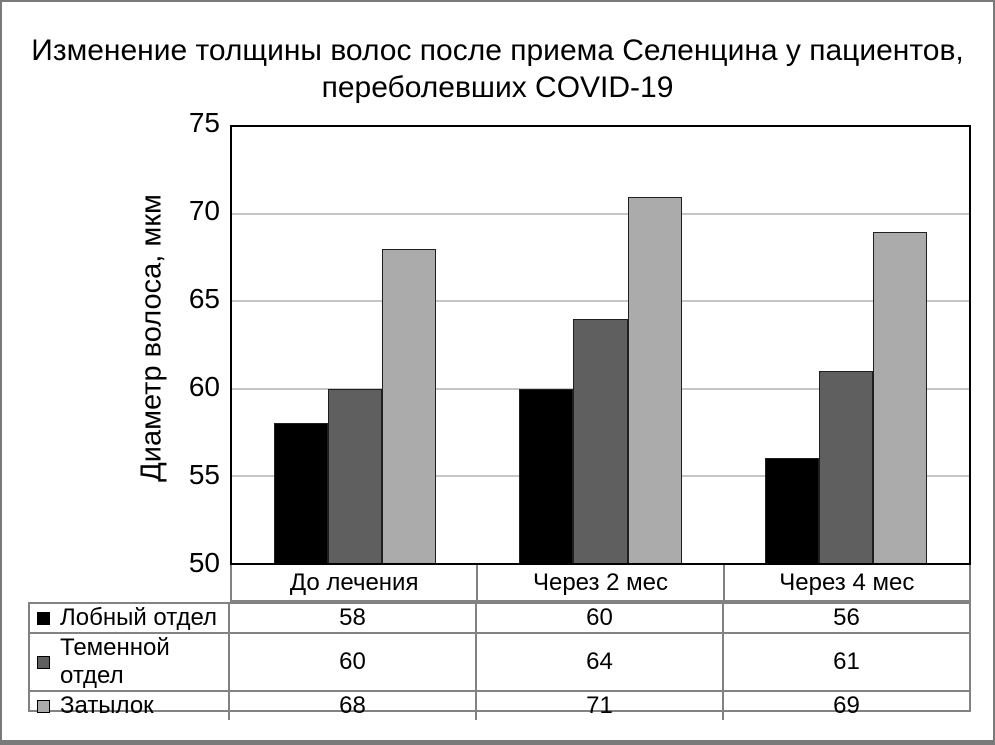  Describe the element at coordinates (138, 617) in the screenshot. I see `legend-label-frontal: Лобный отдел` at that location.